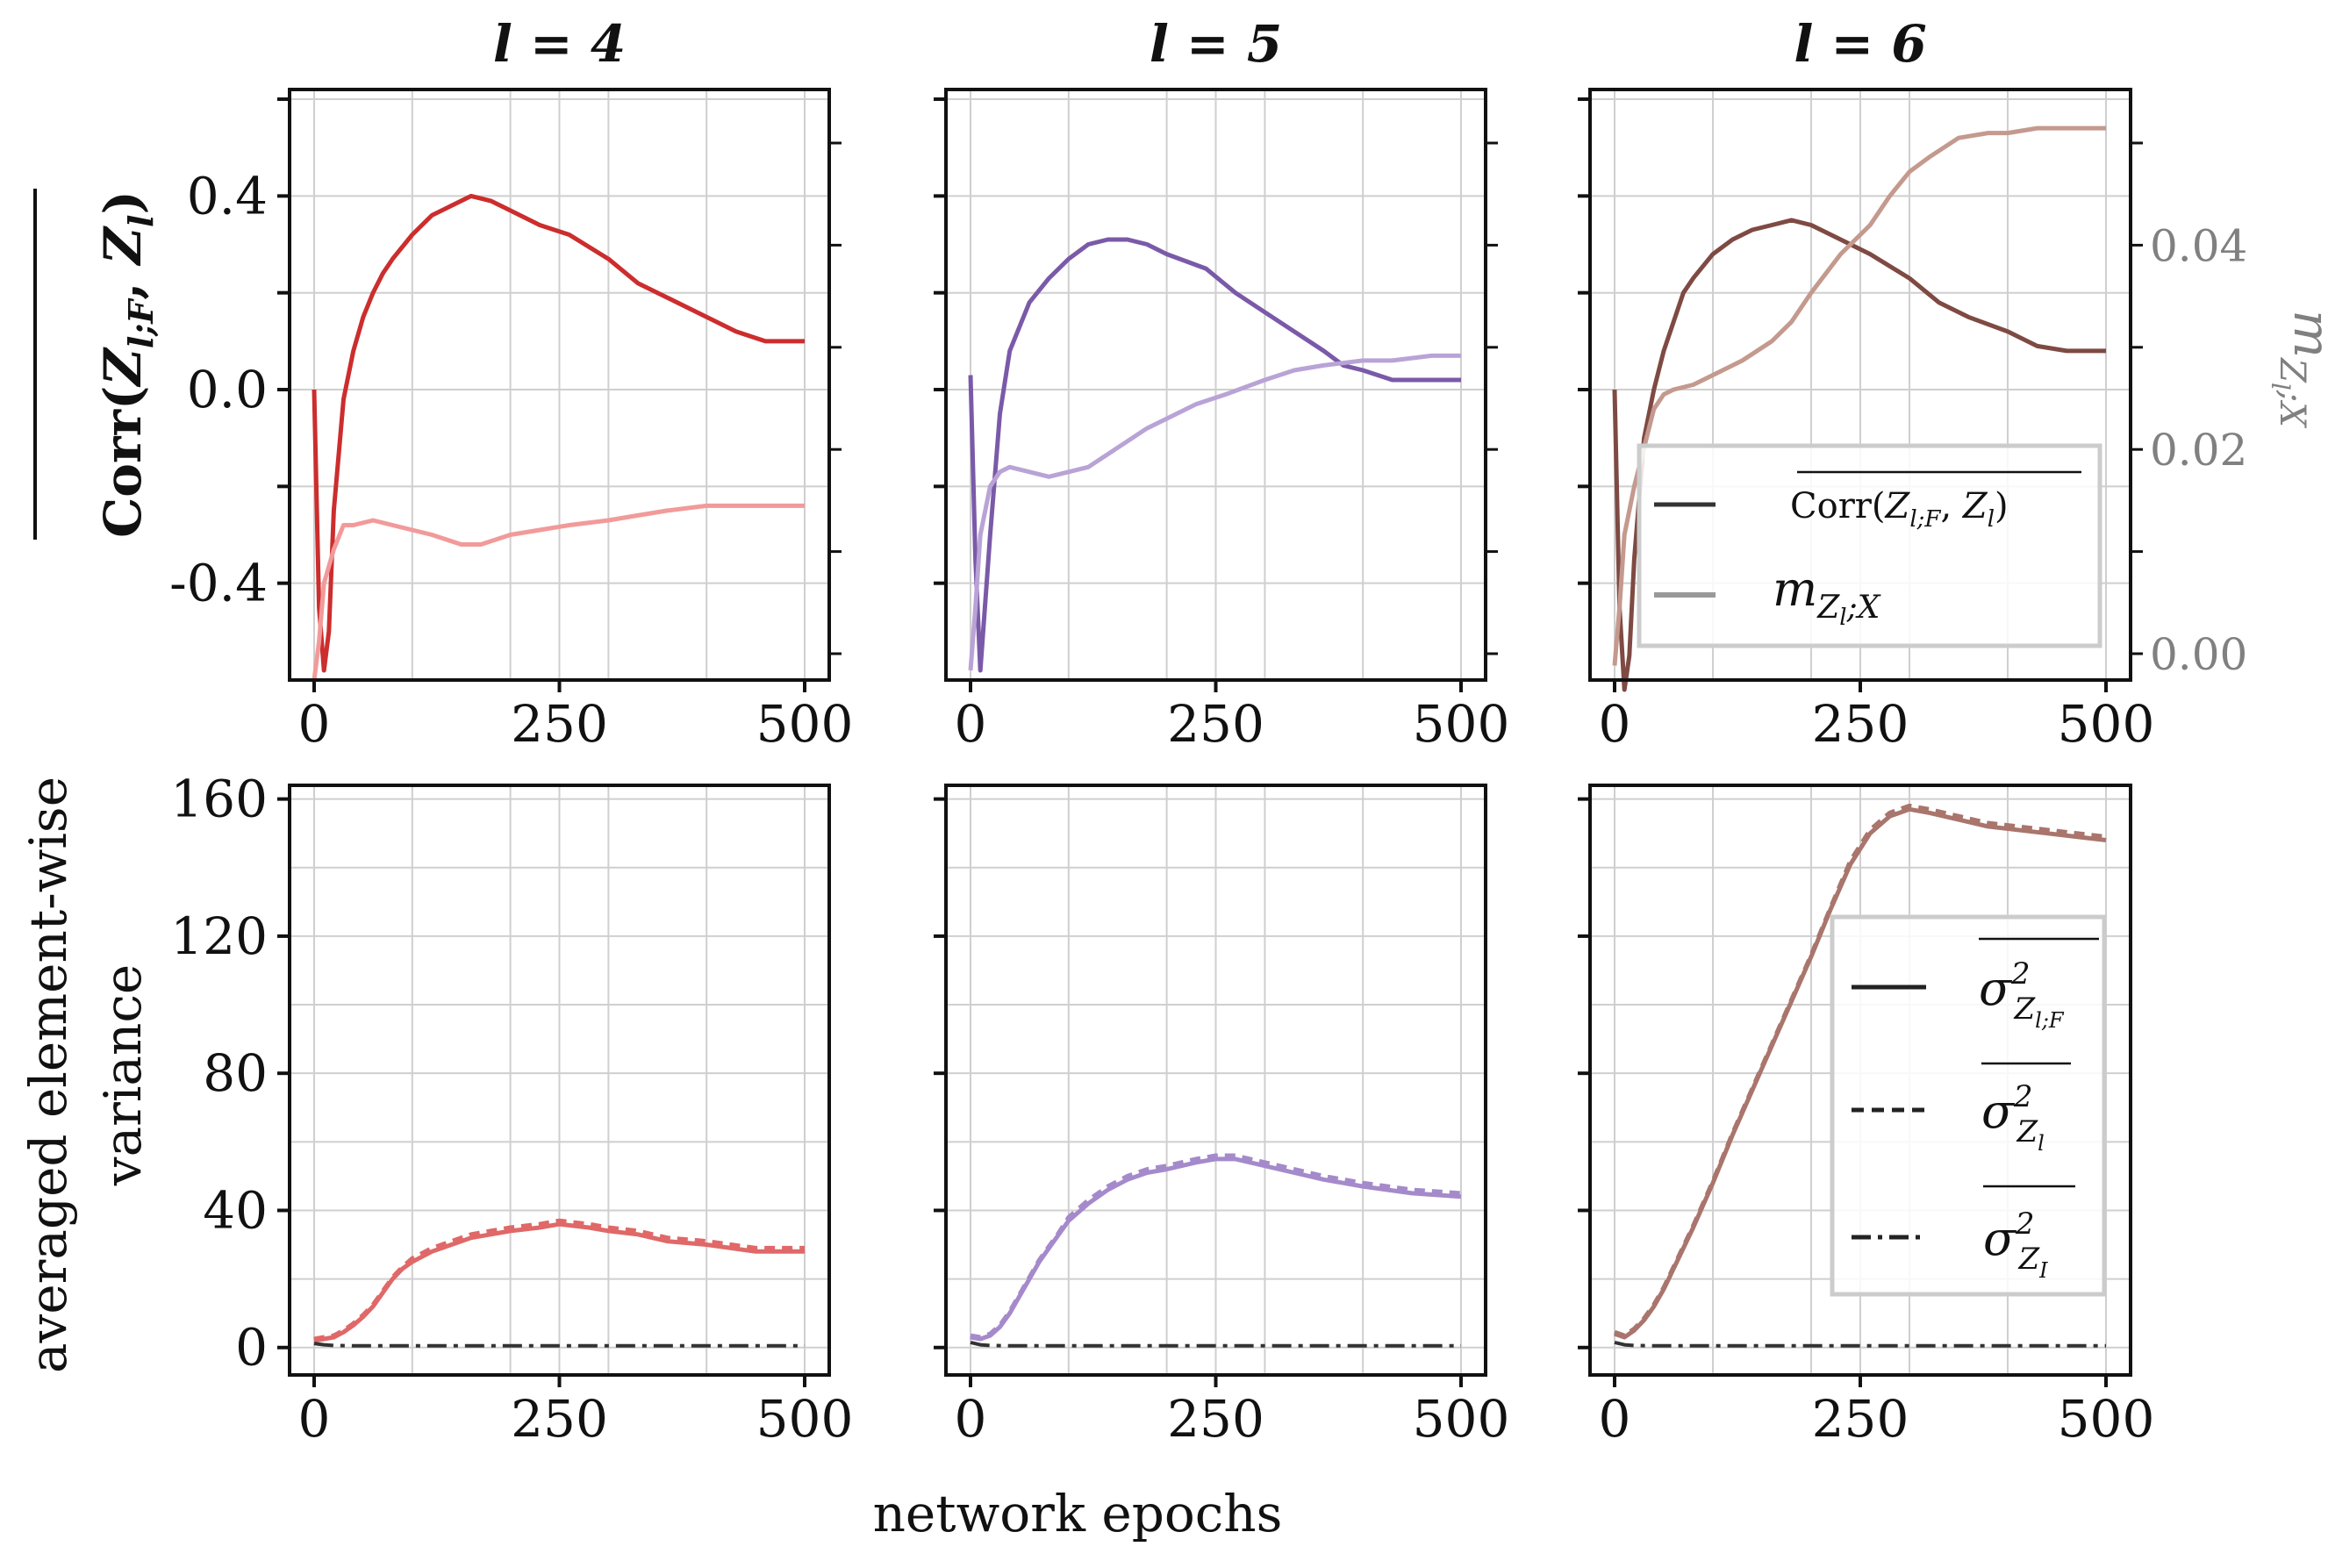 The image size is (2328, 1568). What do you see at coordinates (1078, 1513) in the screenshot?
I see `x-axis-label: network epochs` at bounding box center [1078, 1513].